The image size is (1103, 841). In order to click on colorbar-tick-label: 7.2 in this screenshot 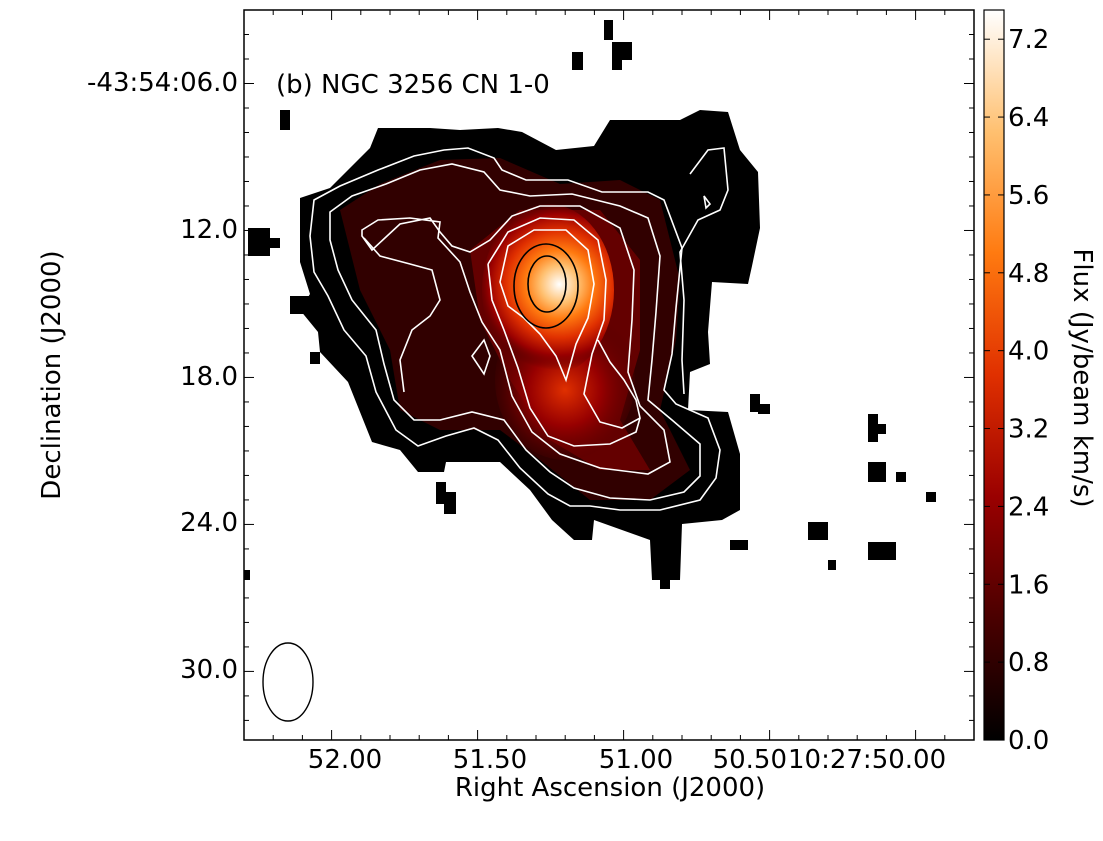, I will do `click(1028, 40)`.